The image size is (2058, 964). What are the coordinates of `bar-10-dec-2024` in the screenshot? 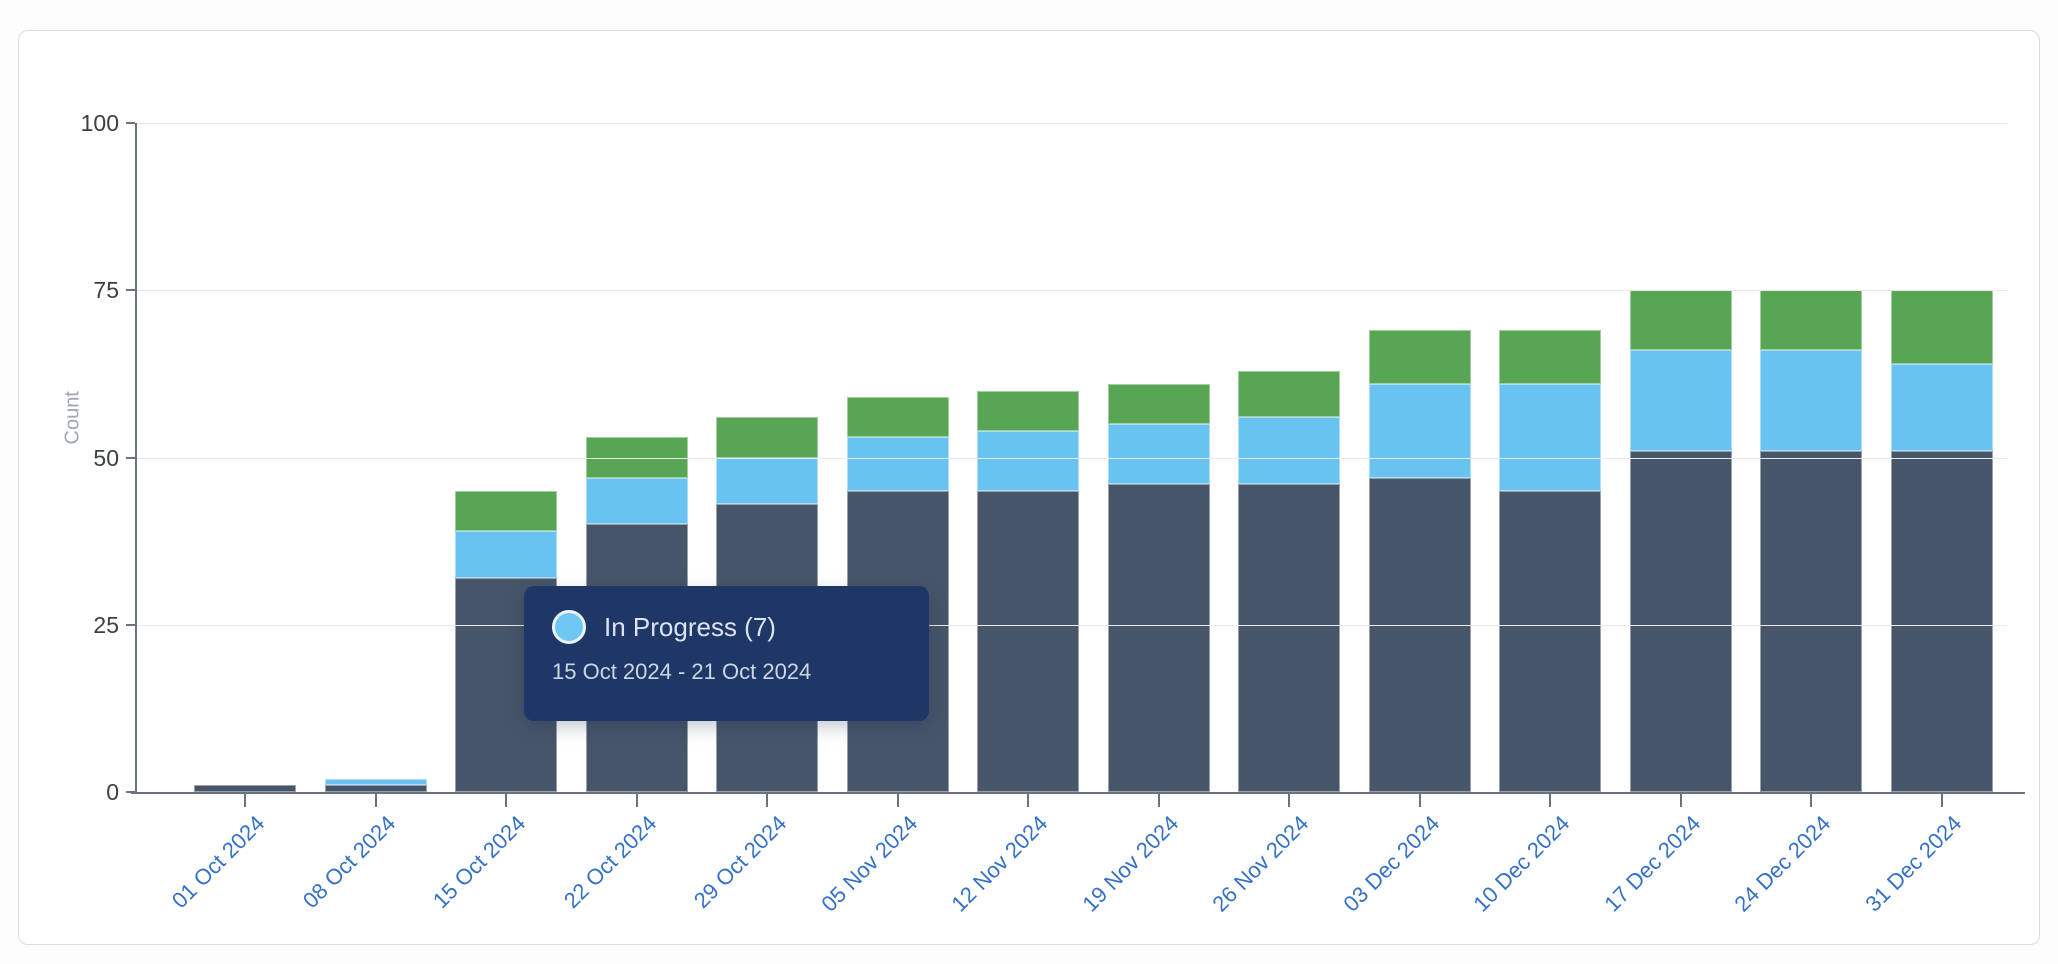 It's located at (1550, 561).